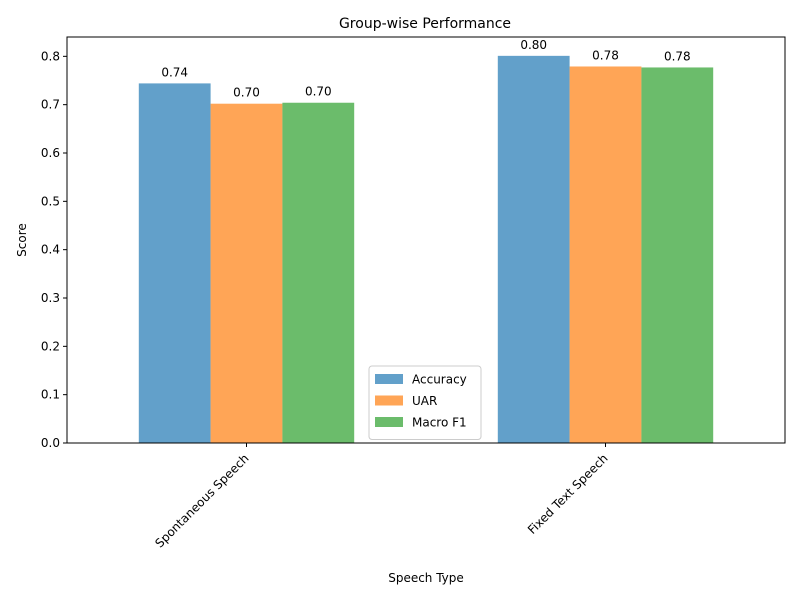 The image size is (800, 604). Describe the element at coordinates (425, 24) in the screenshot. I see `chart-title: Group-wise Performance` at that location.